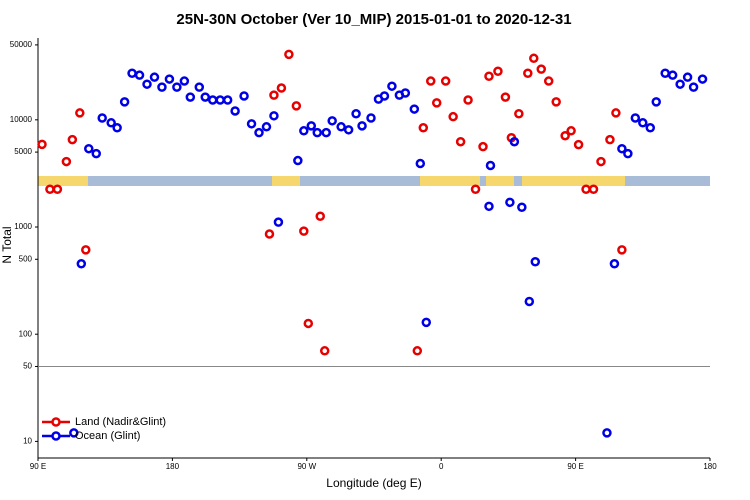 Image resolution: width=750 pixels, height=500 pixels. I want to click on y-axis-label: N Total, so click(7, 244).